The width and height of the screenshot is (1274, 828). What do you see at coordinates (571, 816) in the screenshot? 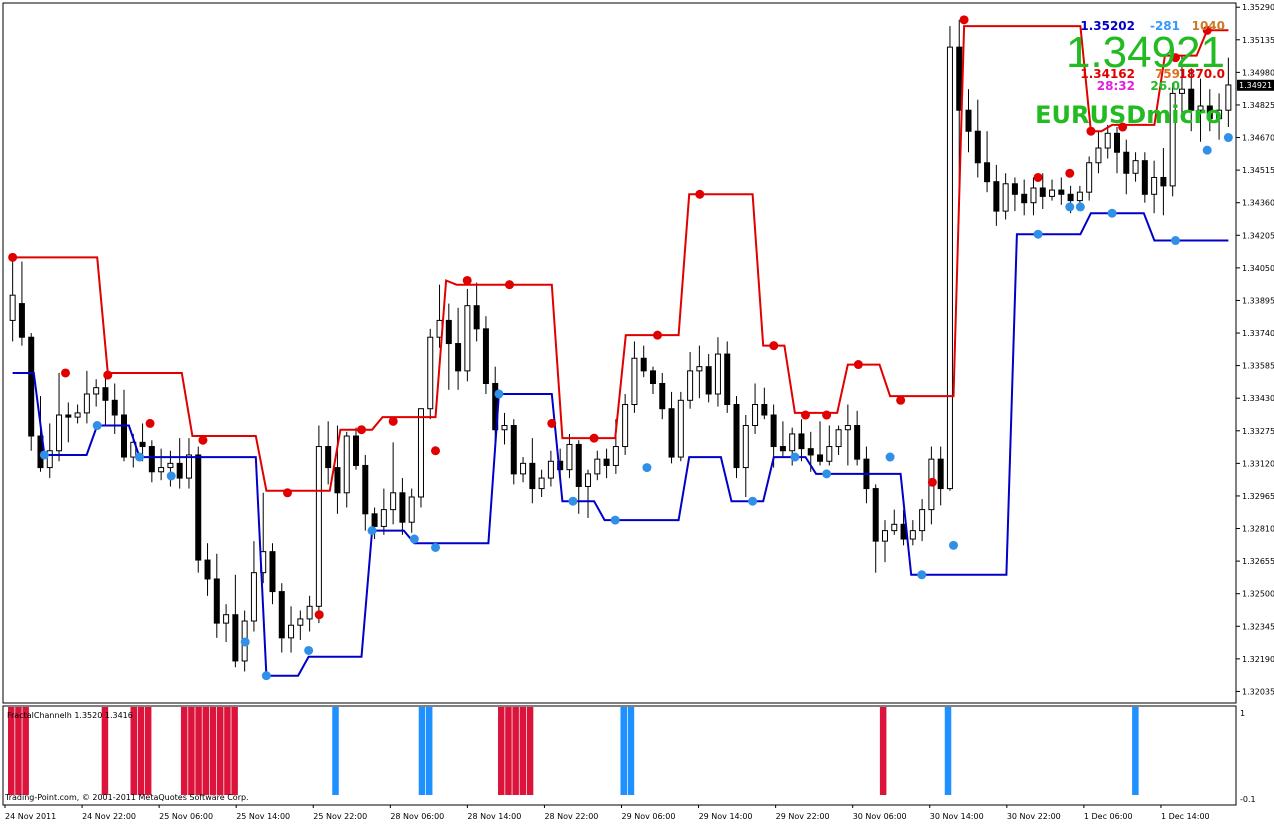
I see `time-axis-label: 28 Nov 22:00` at bounding box center [571, 816].